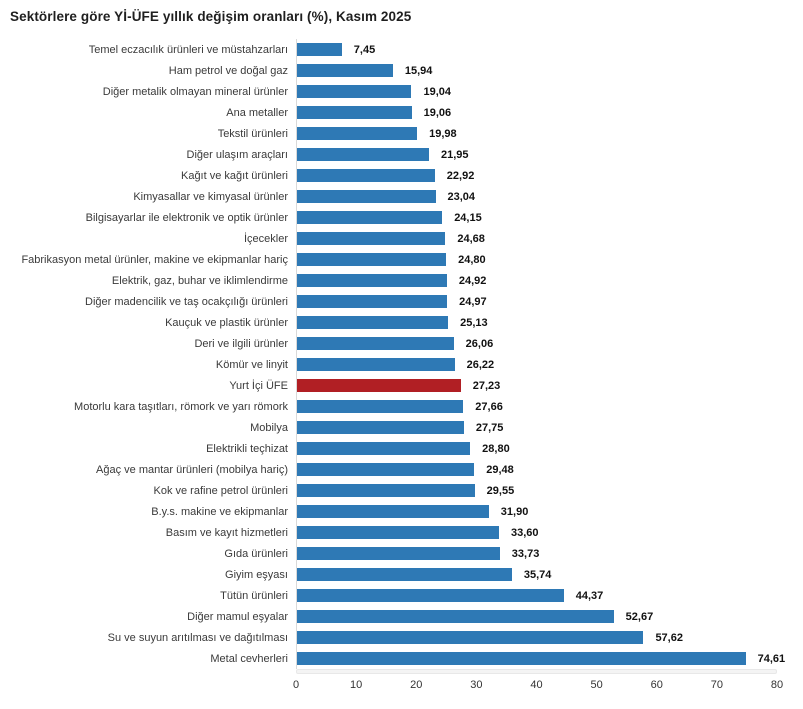  What do you see at coordinates (537, 322) in the screenshot?
I see `bar-track: 25,13` at bounding box center [537, 322].